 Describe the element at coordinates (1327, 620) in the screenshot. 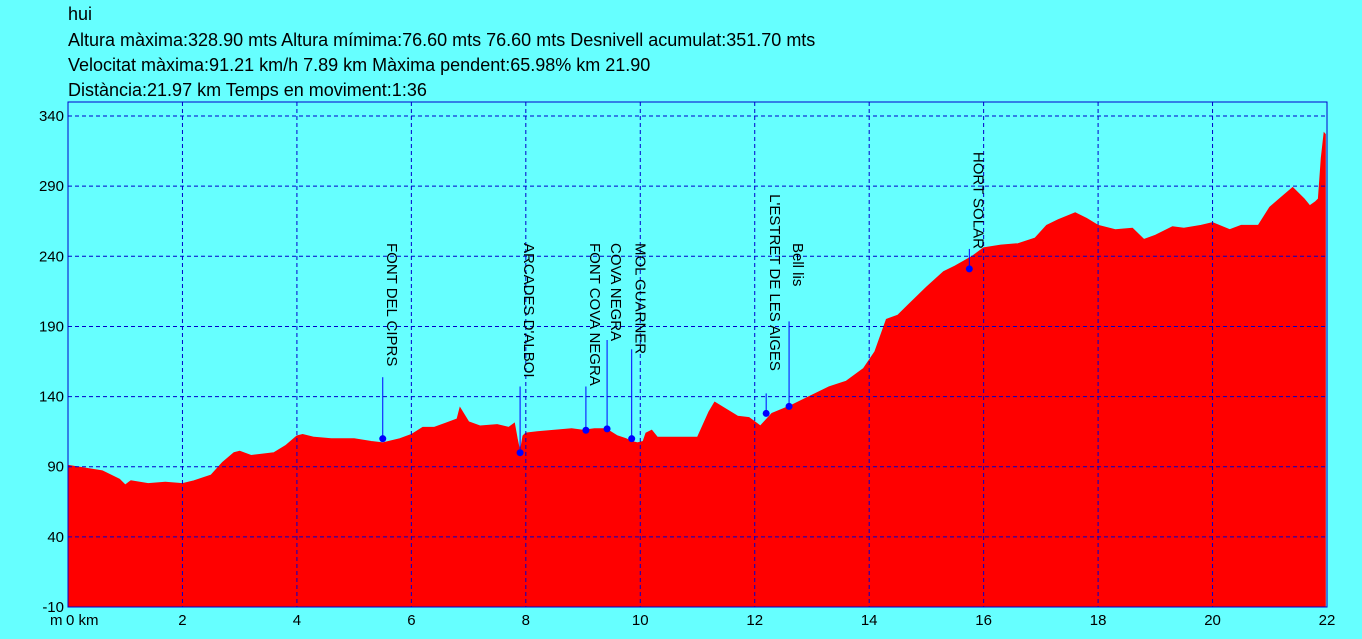

I see `x-tick-label: 22` at that location.